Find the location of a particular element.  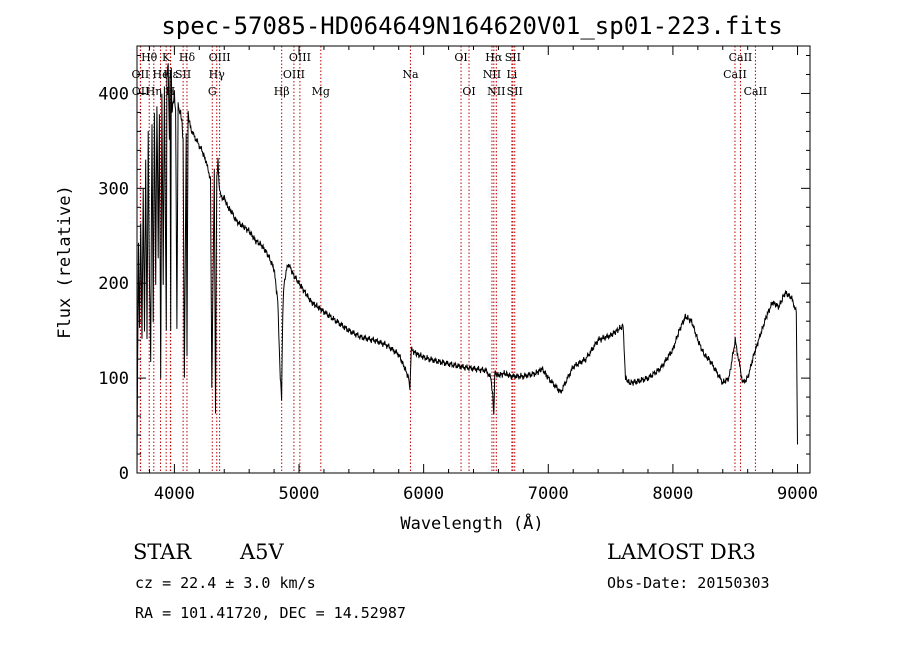

ra-dec-coordinates: RA = 101.41720, DEC = 14.52987 is located at coordinates (270, 613).